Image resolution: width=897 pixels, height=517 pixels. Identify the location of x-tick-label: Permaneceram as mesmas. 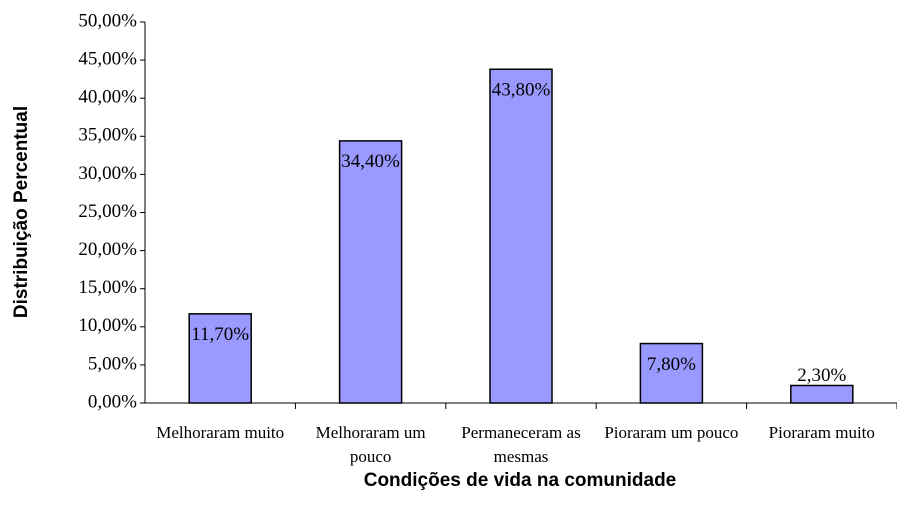
(521, 444).